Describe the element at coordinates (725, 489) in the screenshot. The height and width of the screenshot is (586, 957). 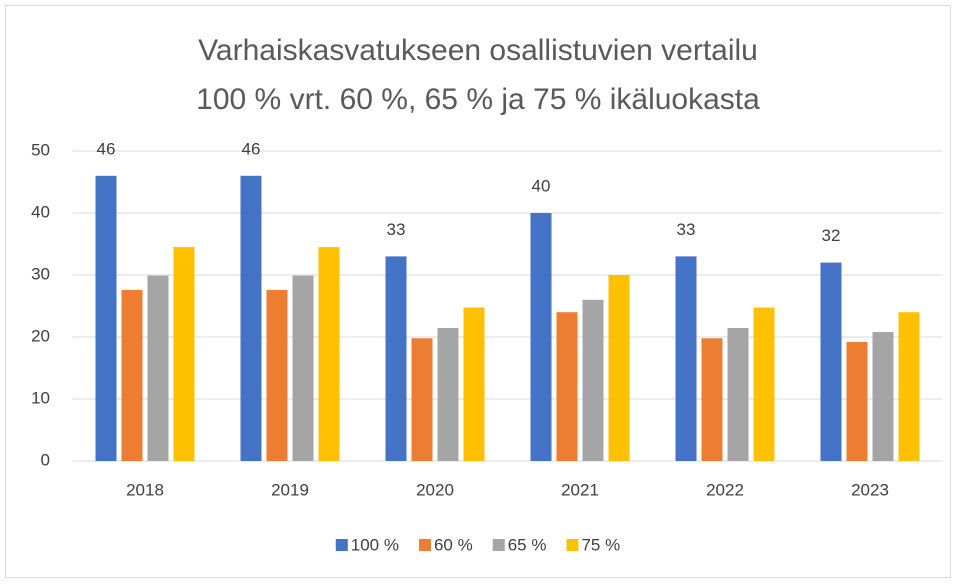
I see `x-tick-label: 2022` at that location.